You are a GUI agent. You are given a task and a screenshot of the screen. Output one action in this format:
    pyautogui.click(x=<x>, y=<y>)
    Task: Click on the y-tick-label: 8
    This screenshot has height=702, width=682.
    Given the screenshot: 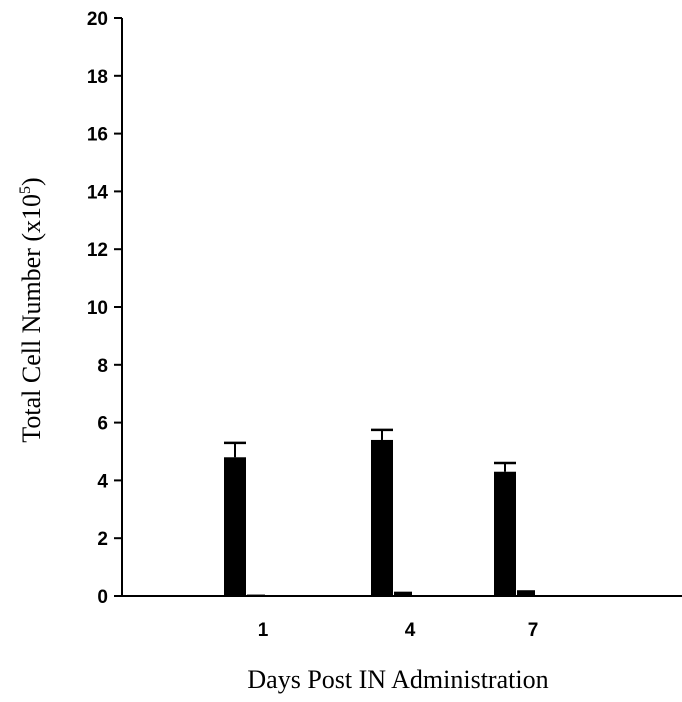 What is the action you would take?
    pyautogui.click(x=102, y=366)
    